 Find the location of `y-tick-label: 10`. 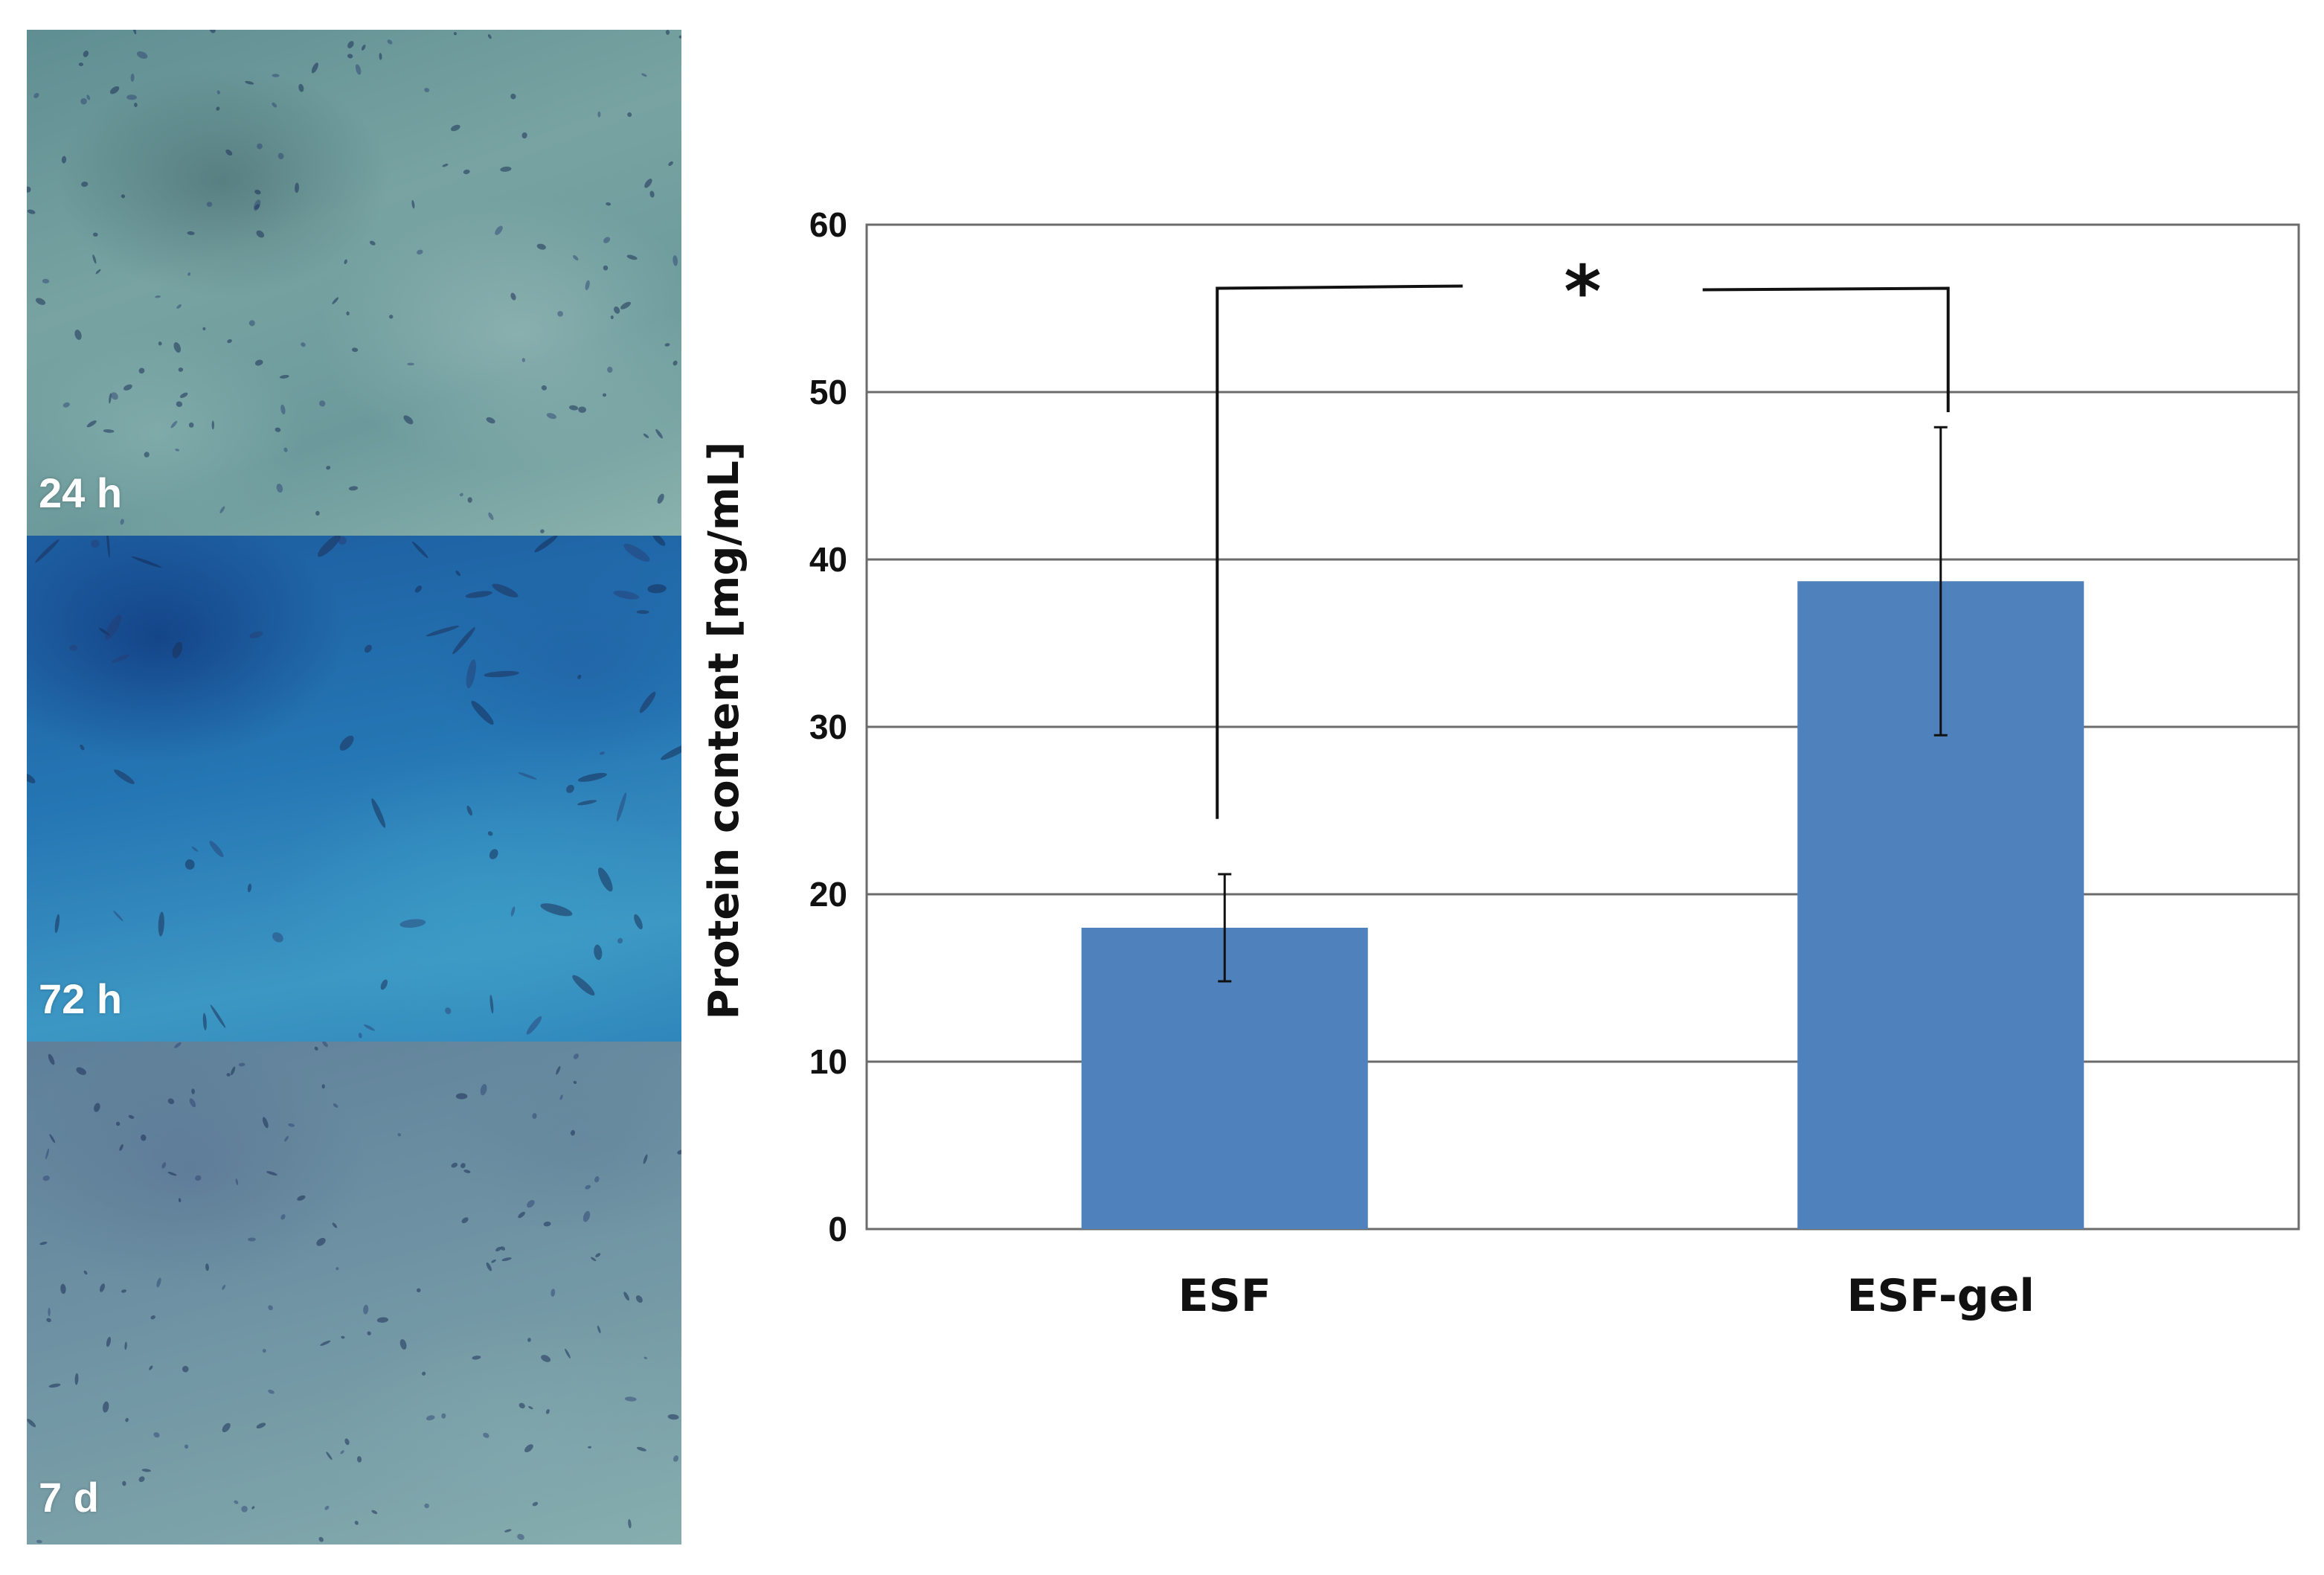

y-tick-label: 10 is located at coordinates (828, 1061).